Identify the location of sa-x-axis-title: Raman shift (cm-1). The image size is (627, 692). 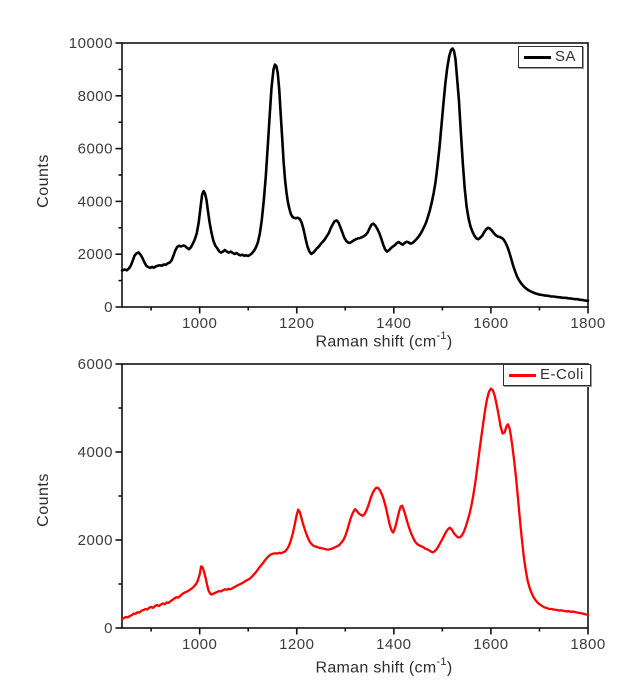
(384, 340).